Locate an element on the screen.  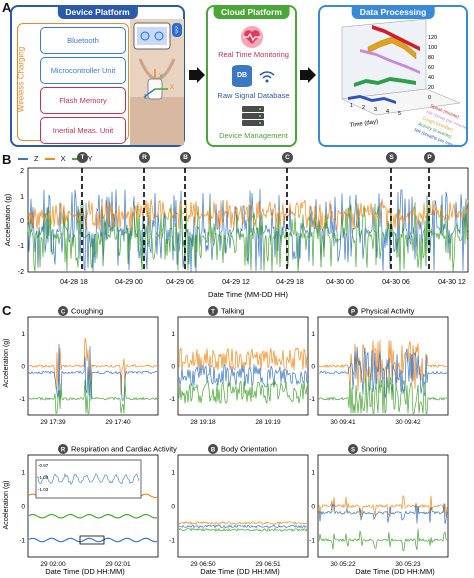
subplot-x-tick: 30 09:42 is located at coordinates (408, 422).